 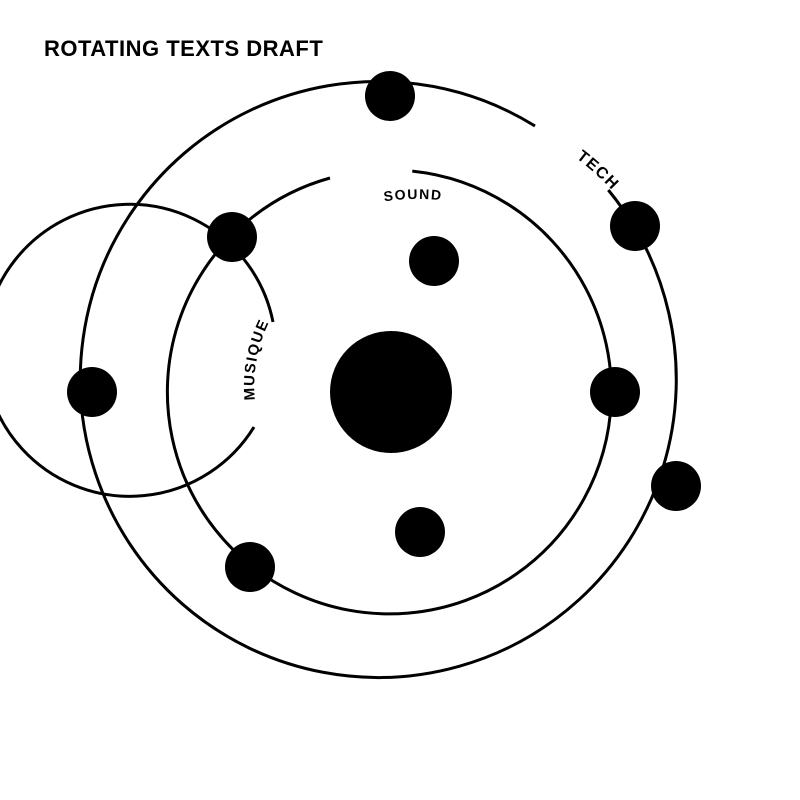 I want to click on page-title: ROTATING TEXTS DRAFT, so click(x=184, y=48).